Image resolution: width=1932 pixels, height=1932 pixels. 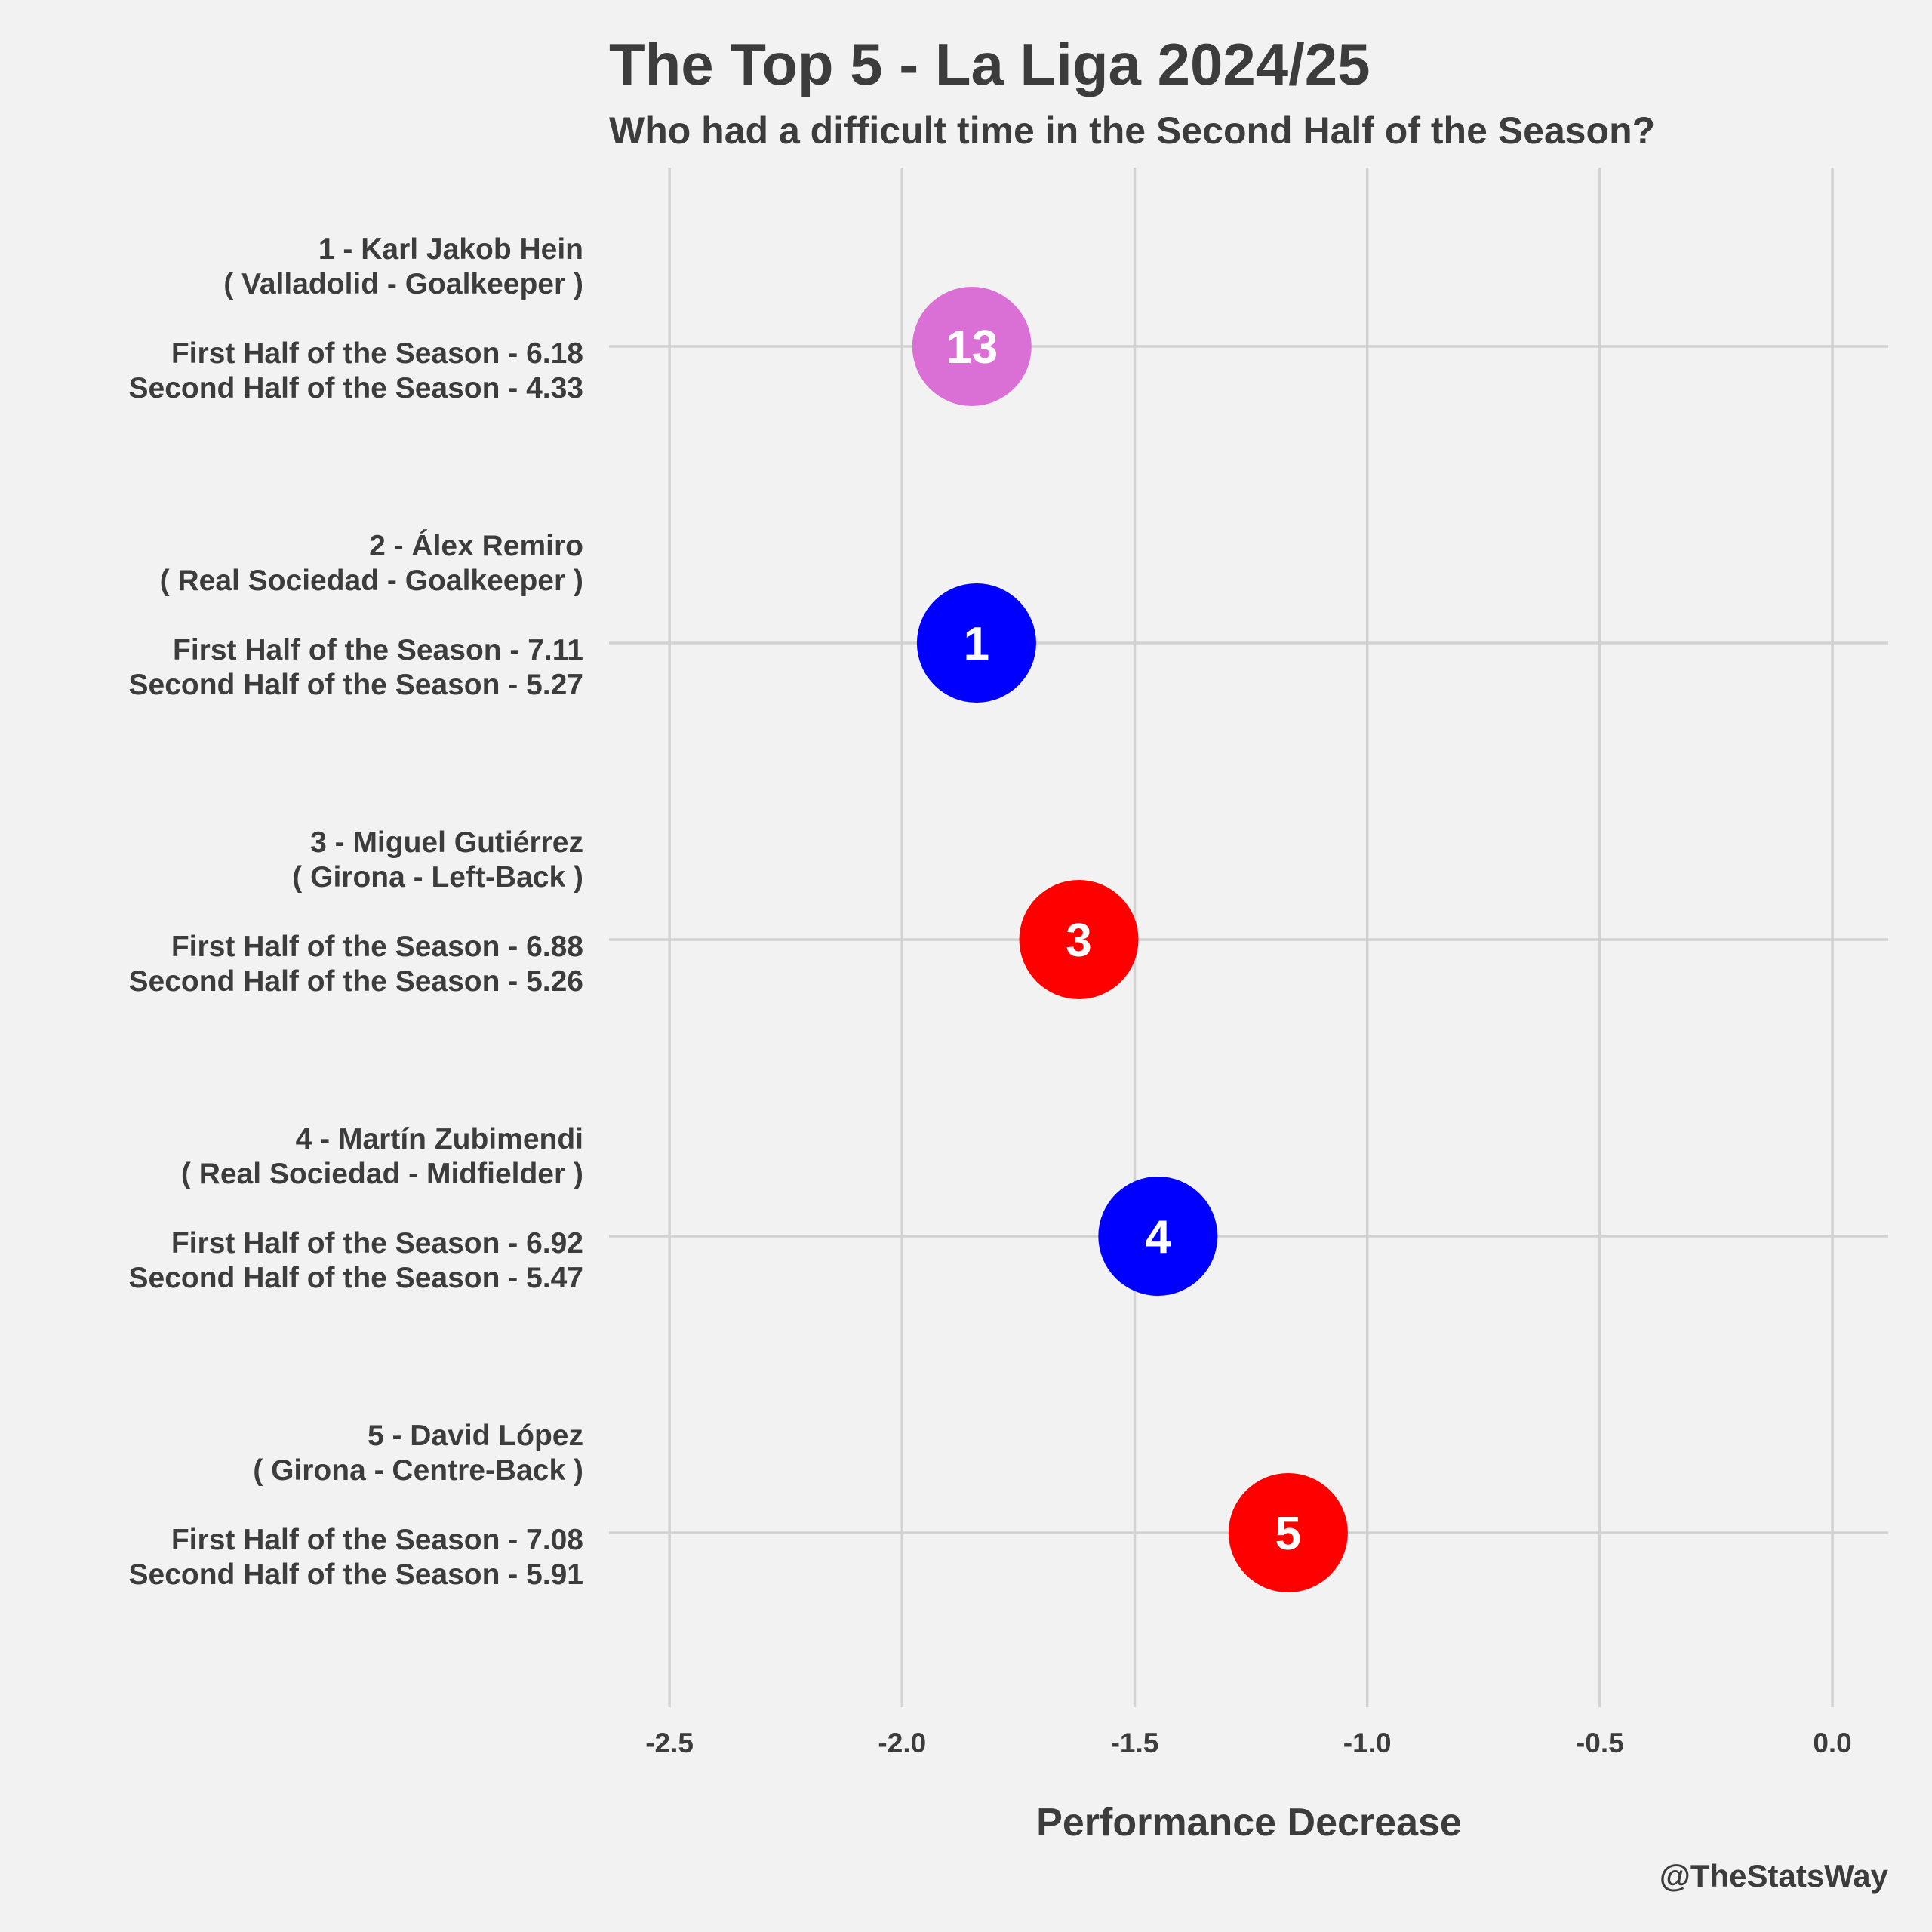 I want to click on data-point-label: 1, so click(x=976, y=644).